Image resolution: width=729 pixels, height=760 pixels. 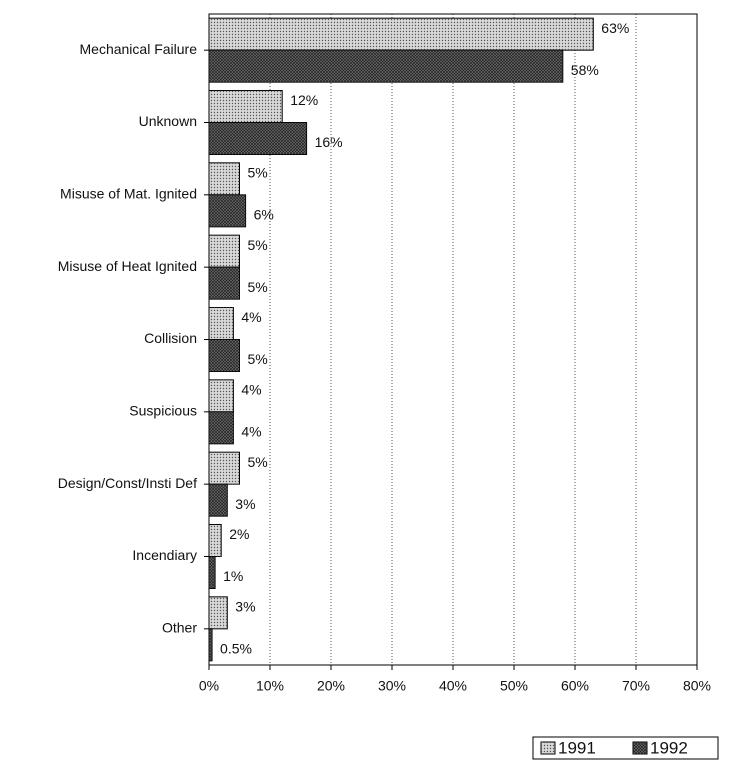 I want to click on value-label: 16%, so click(x=329, y=142).